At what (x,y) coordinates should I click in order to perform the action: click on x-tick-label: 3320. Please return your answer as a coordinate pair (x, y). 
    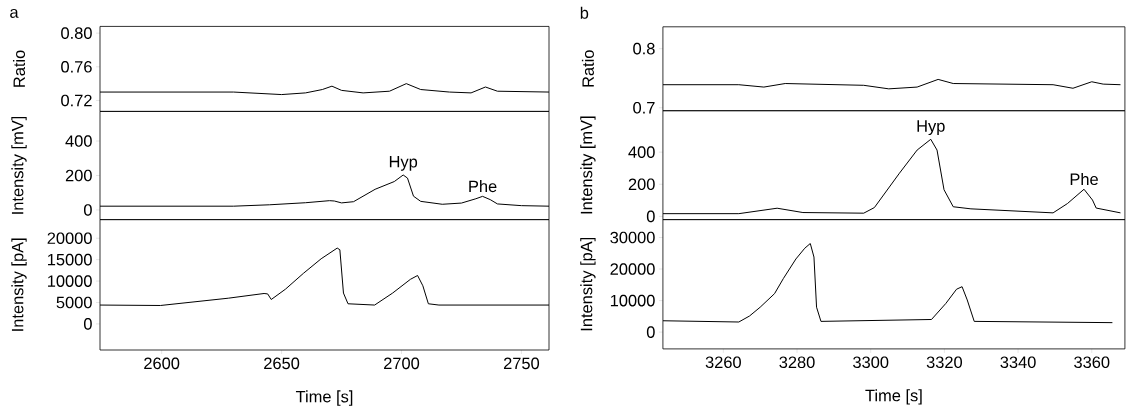
    Looking at the image, I should click on (944, 362).